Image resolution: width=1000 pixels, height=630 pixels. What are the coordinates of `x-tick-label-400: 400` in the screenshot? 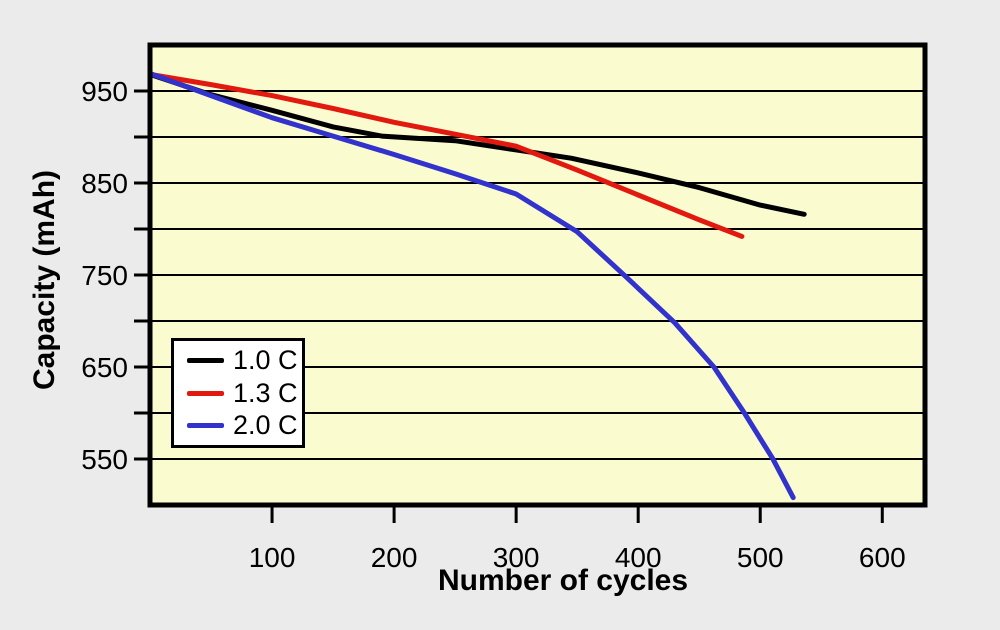 It's located at (638, 557).